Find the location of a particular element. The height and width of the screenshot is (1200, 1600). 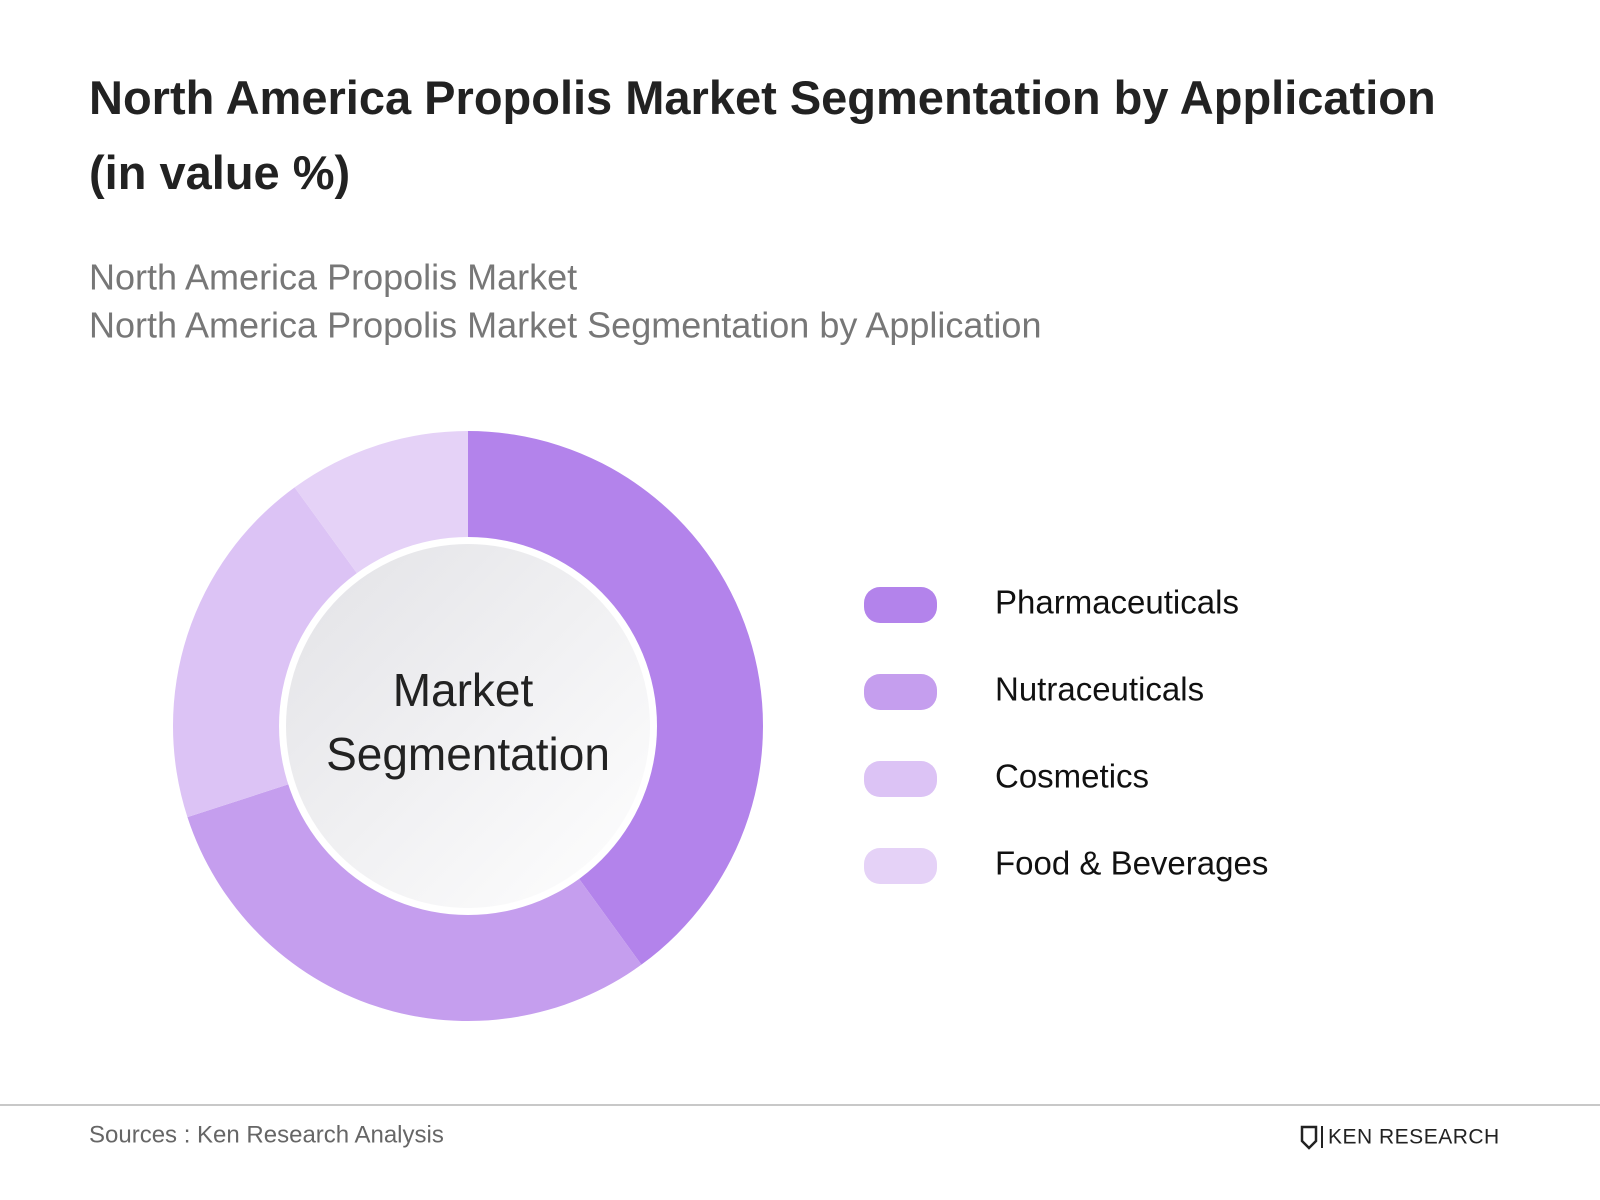

center-label: Market is located at coordinates (463, 690).